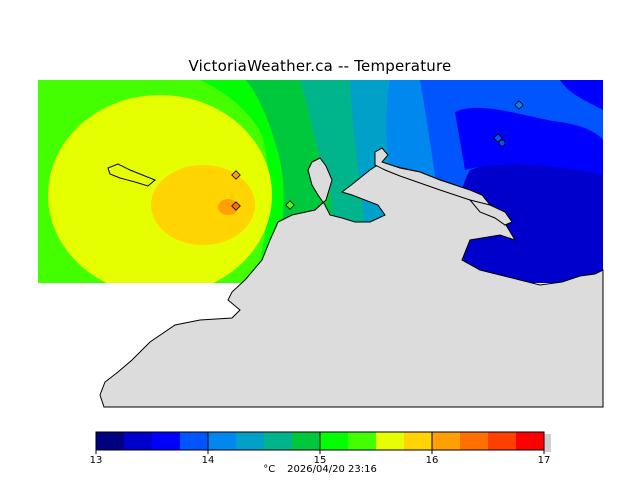  I want to click on legend-tick-label: 16, so click(432, 460).